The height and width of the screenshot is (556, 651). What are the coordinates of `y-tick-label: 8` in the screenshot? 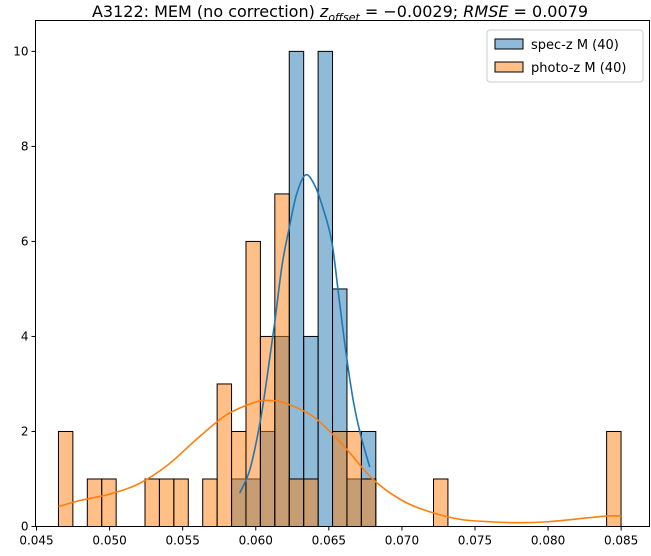 It's located at (25, 146).